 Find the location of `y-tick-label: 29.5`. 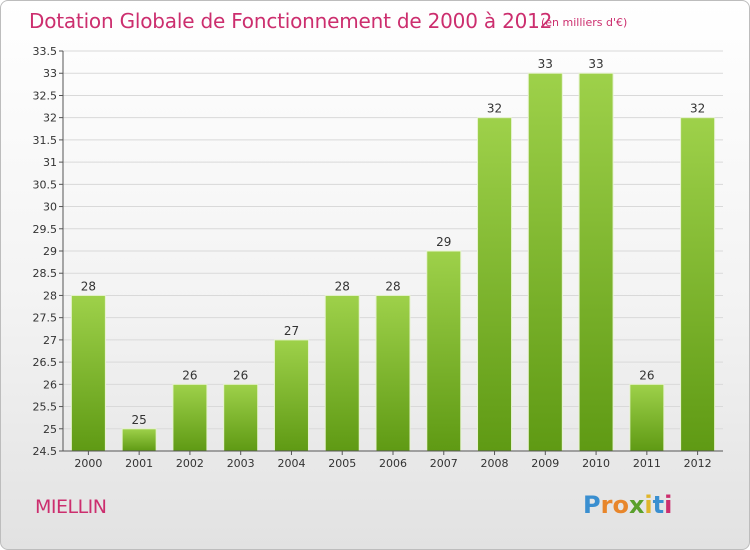

y-tick-label: 29.5 is located at coordinates (45, 229).